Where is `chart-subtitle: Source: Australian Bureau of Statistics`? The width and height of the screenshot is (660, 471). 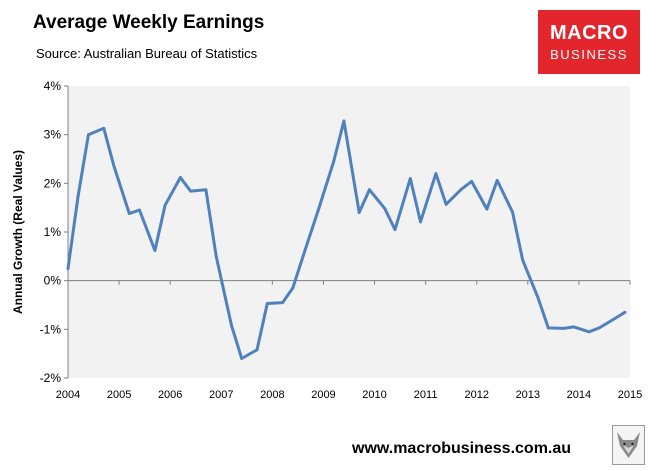 chart-subtitle: Source: Australian Bureau of Statistics is located at coordinates (147, 53).